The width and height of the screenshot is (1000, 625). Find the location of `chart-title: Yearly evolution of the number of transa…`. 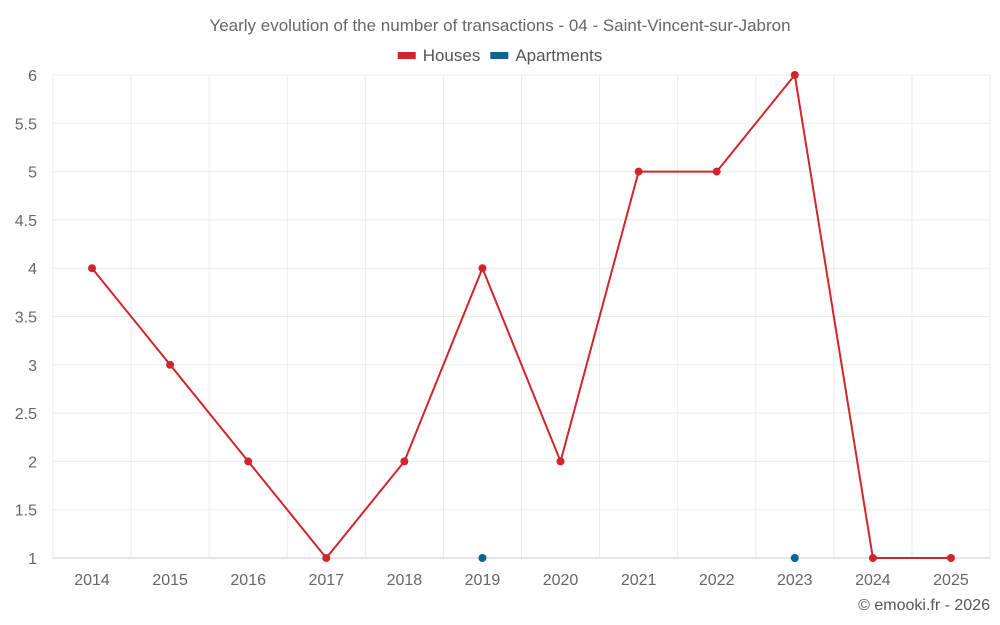

chart-title: Yearly evolution of the number of transa… is located at coordinates (499, 25).